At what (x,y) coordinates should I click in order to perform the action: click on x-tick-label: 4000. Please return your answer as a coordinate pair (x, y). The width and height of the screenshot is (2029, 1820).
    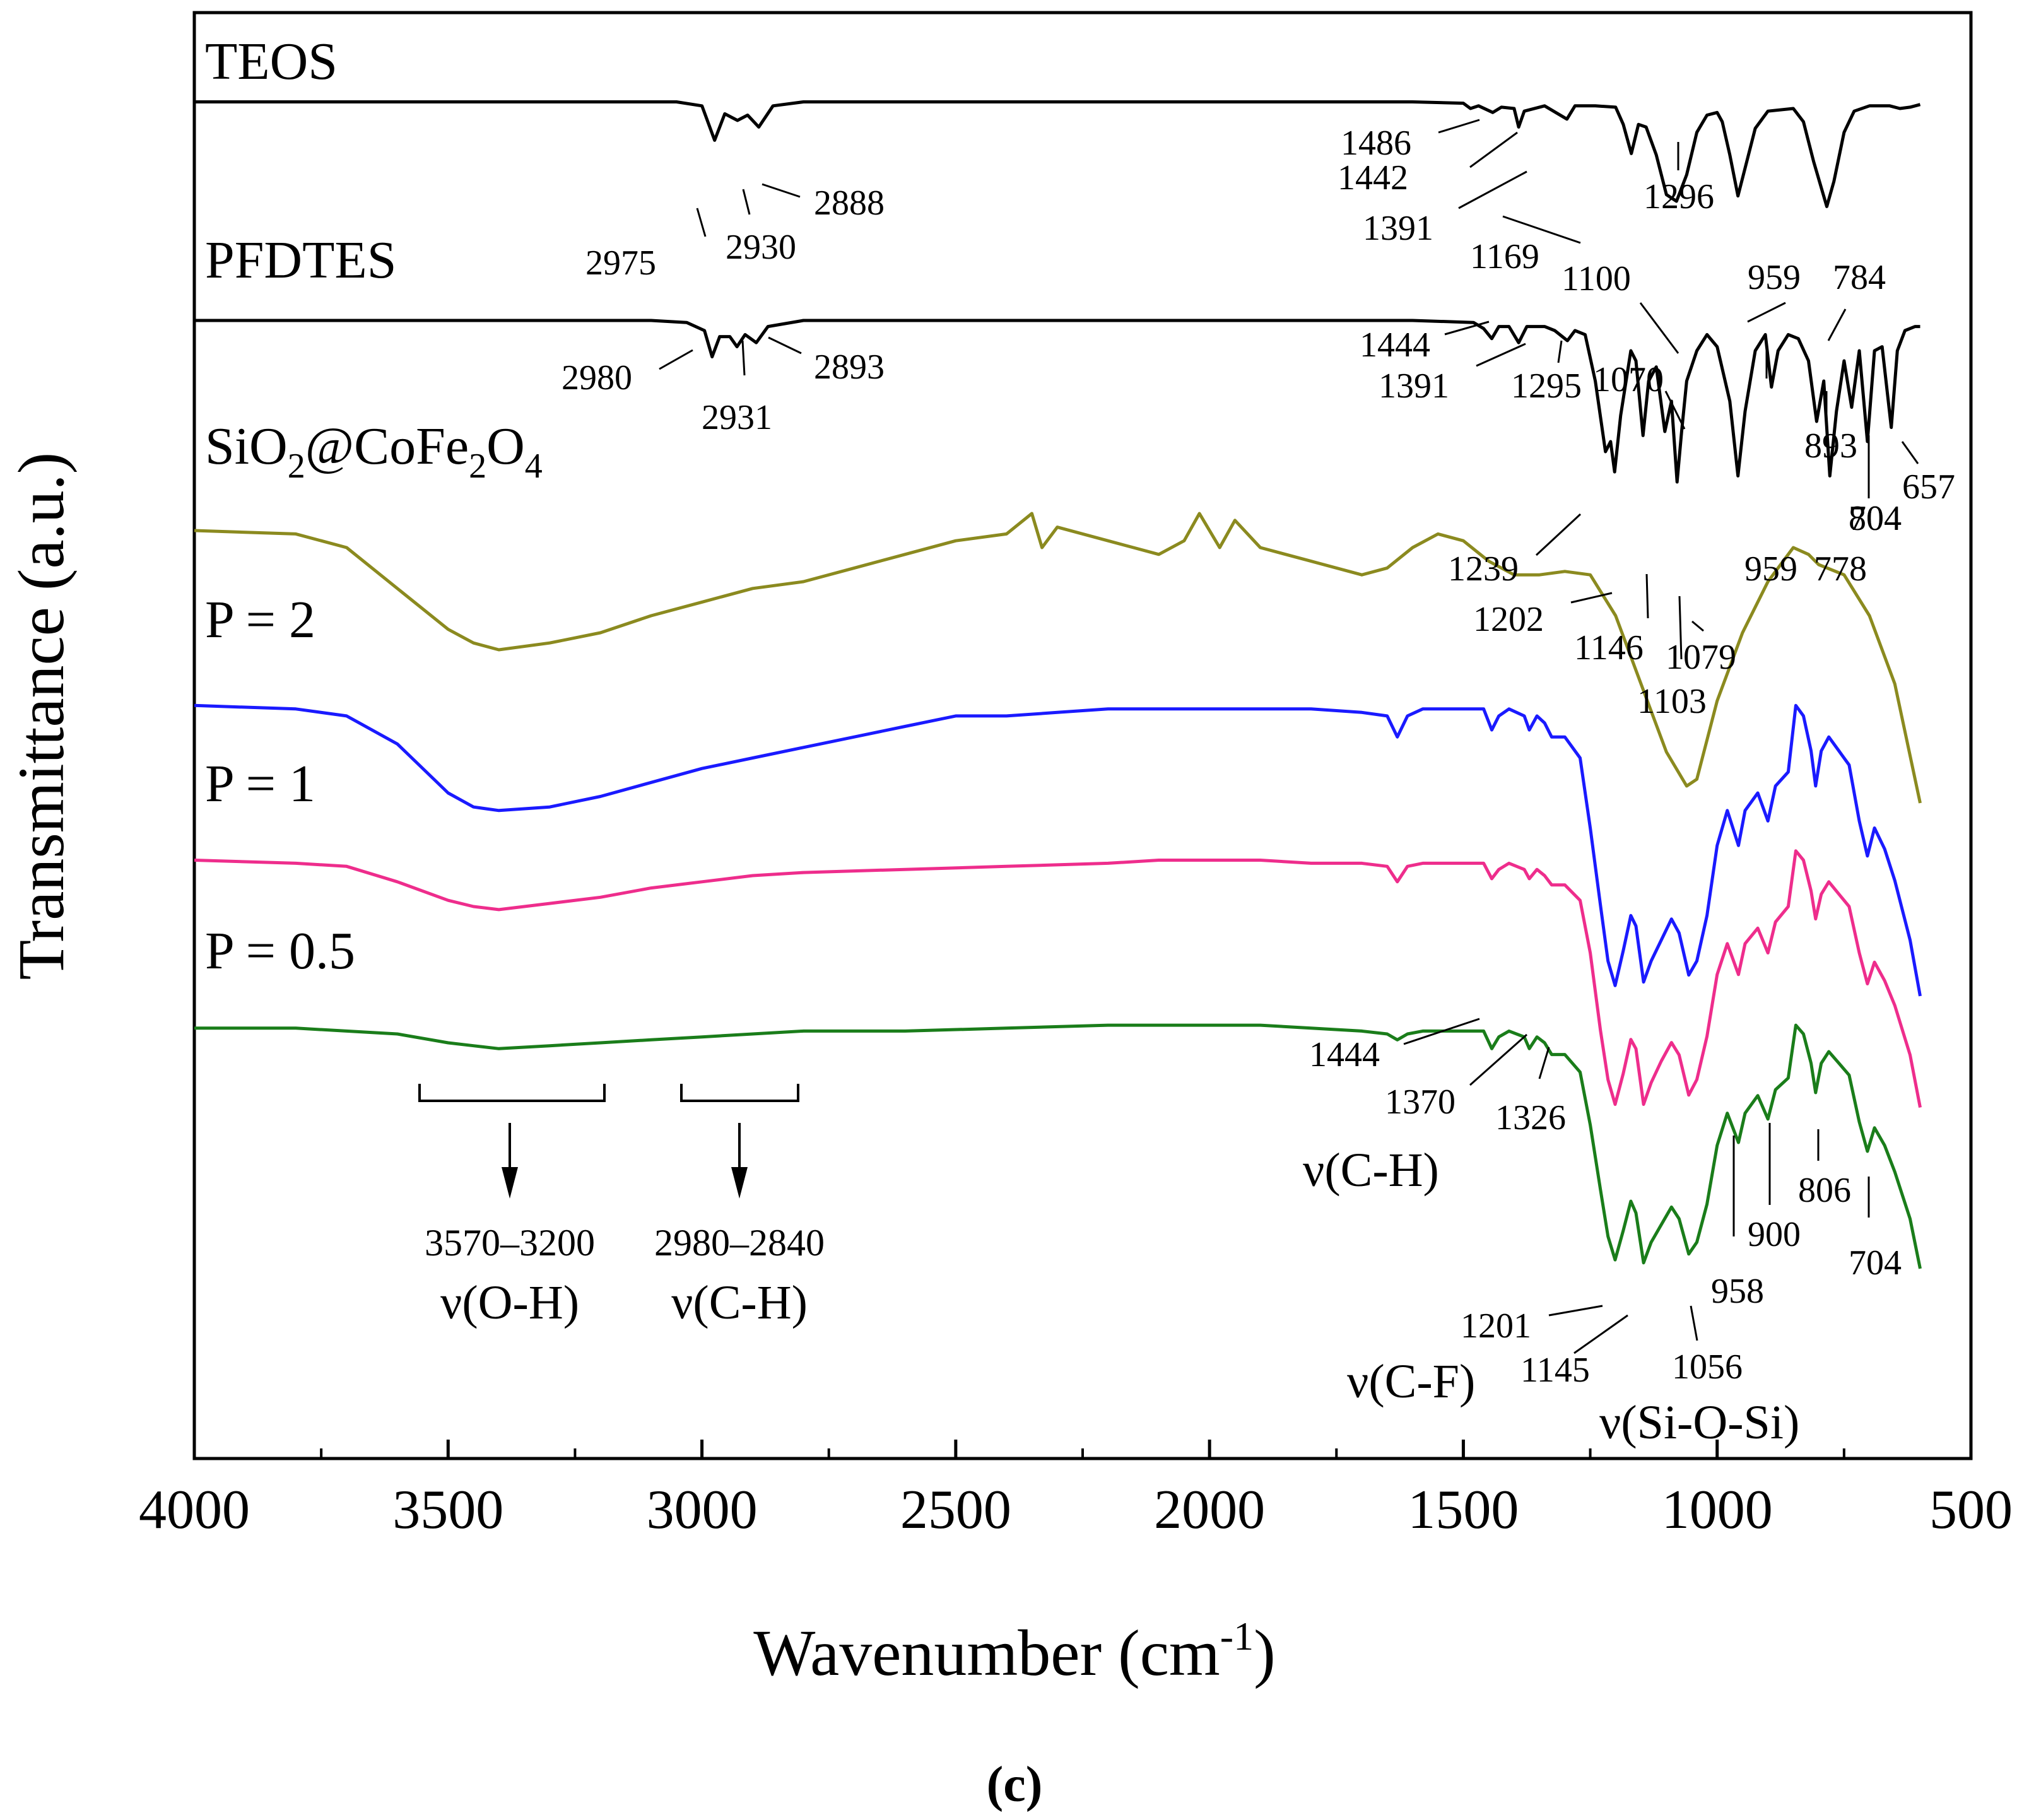
    Looking at the image, I should click on (194, 1510).